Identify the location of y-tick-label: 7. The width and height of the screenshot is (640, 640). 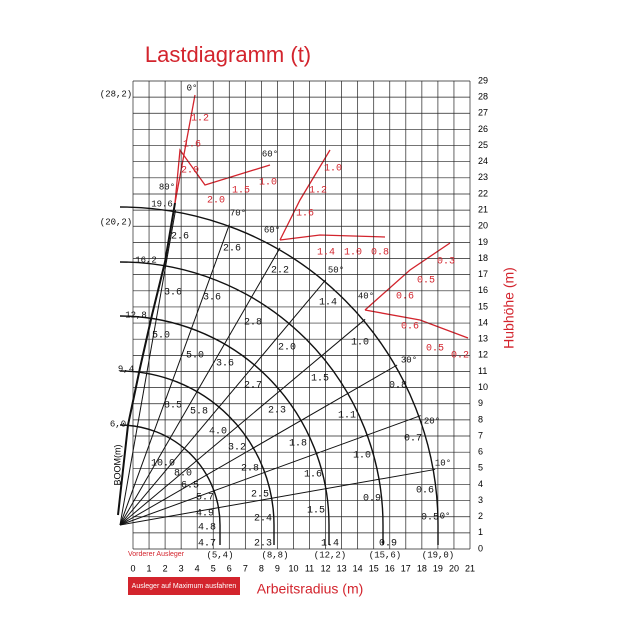
(480, 435).